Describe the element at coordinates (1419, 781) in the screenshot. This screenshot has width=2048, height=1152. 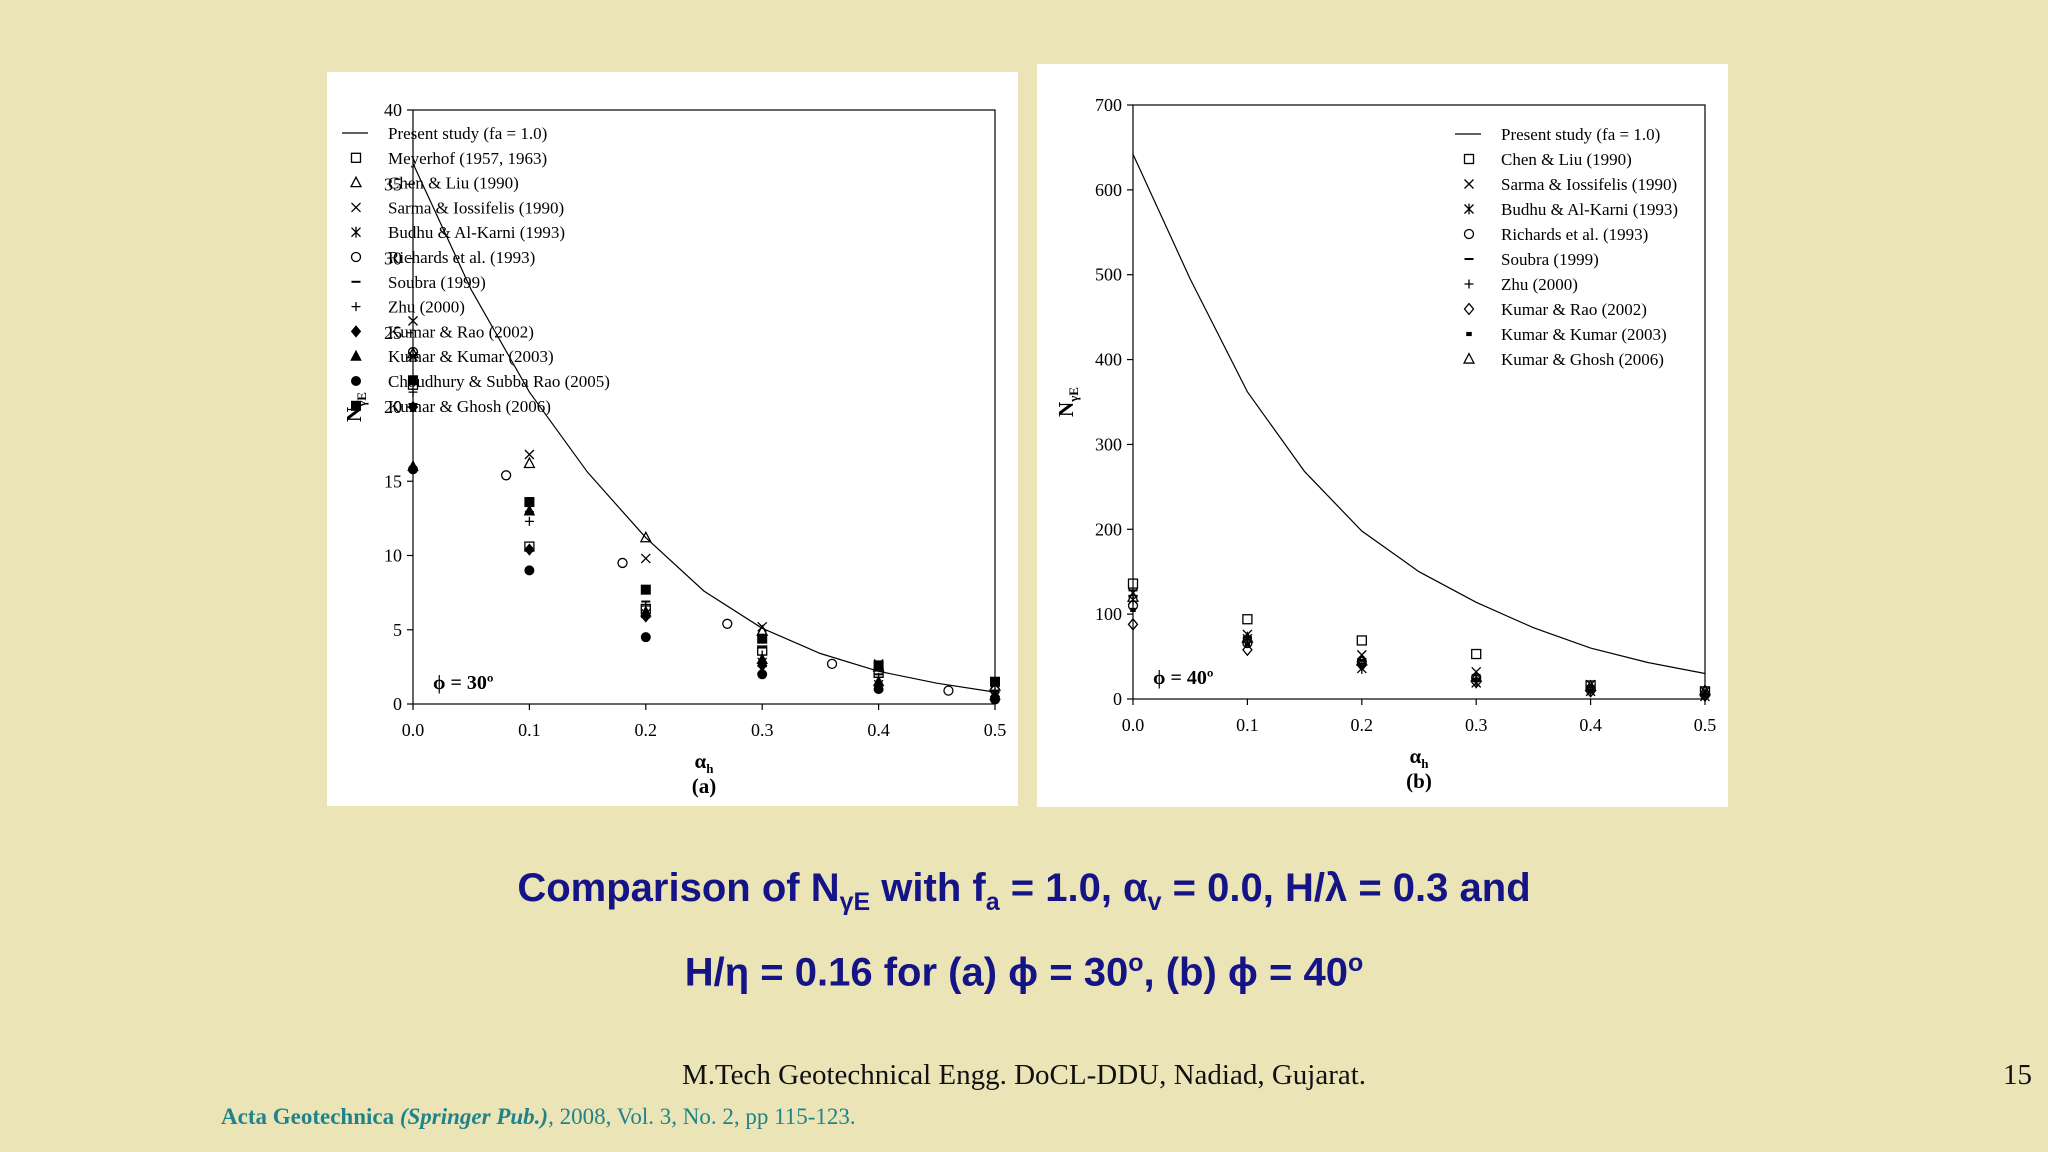
I see `panel-label: (b)` at that location.